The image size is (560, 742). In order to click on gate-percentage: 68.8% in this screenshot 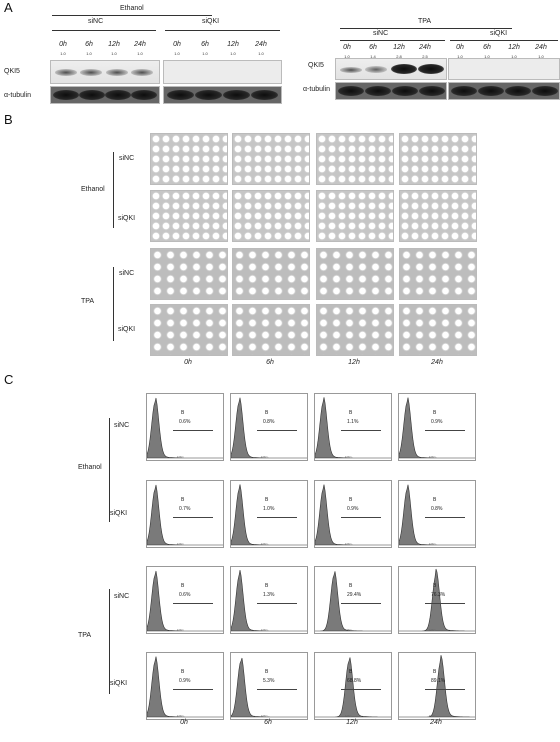, I will do `click(354, 681)`.